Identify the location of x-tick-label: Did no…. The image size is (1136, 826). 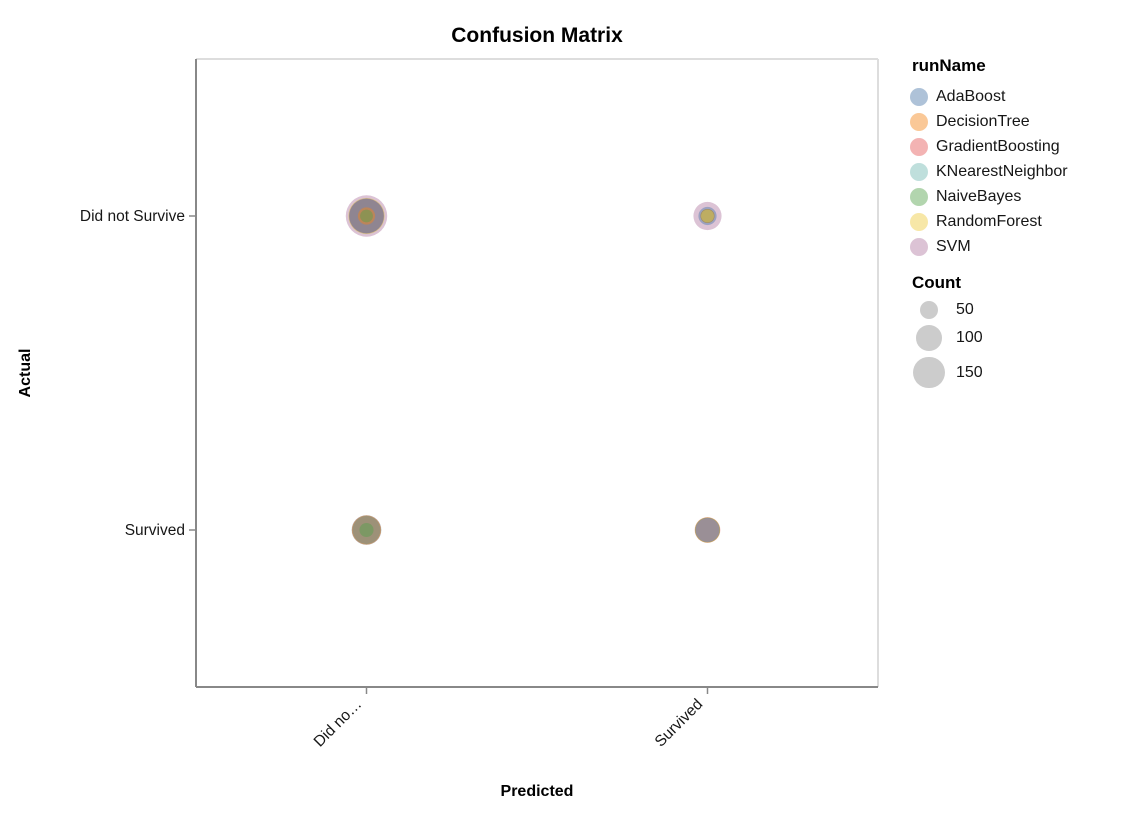
(338, 723).